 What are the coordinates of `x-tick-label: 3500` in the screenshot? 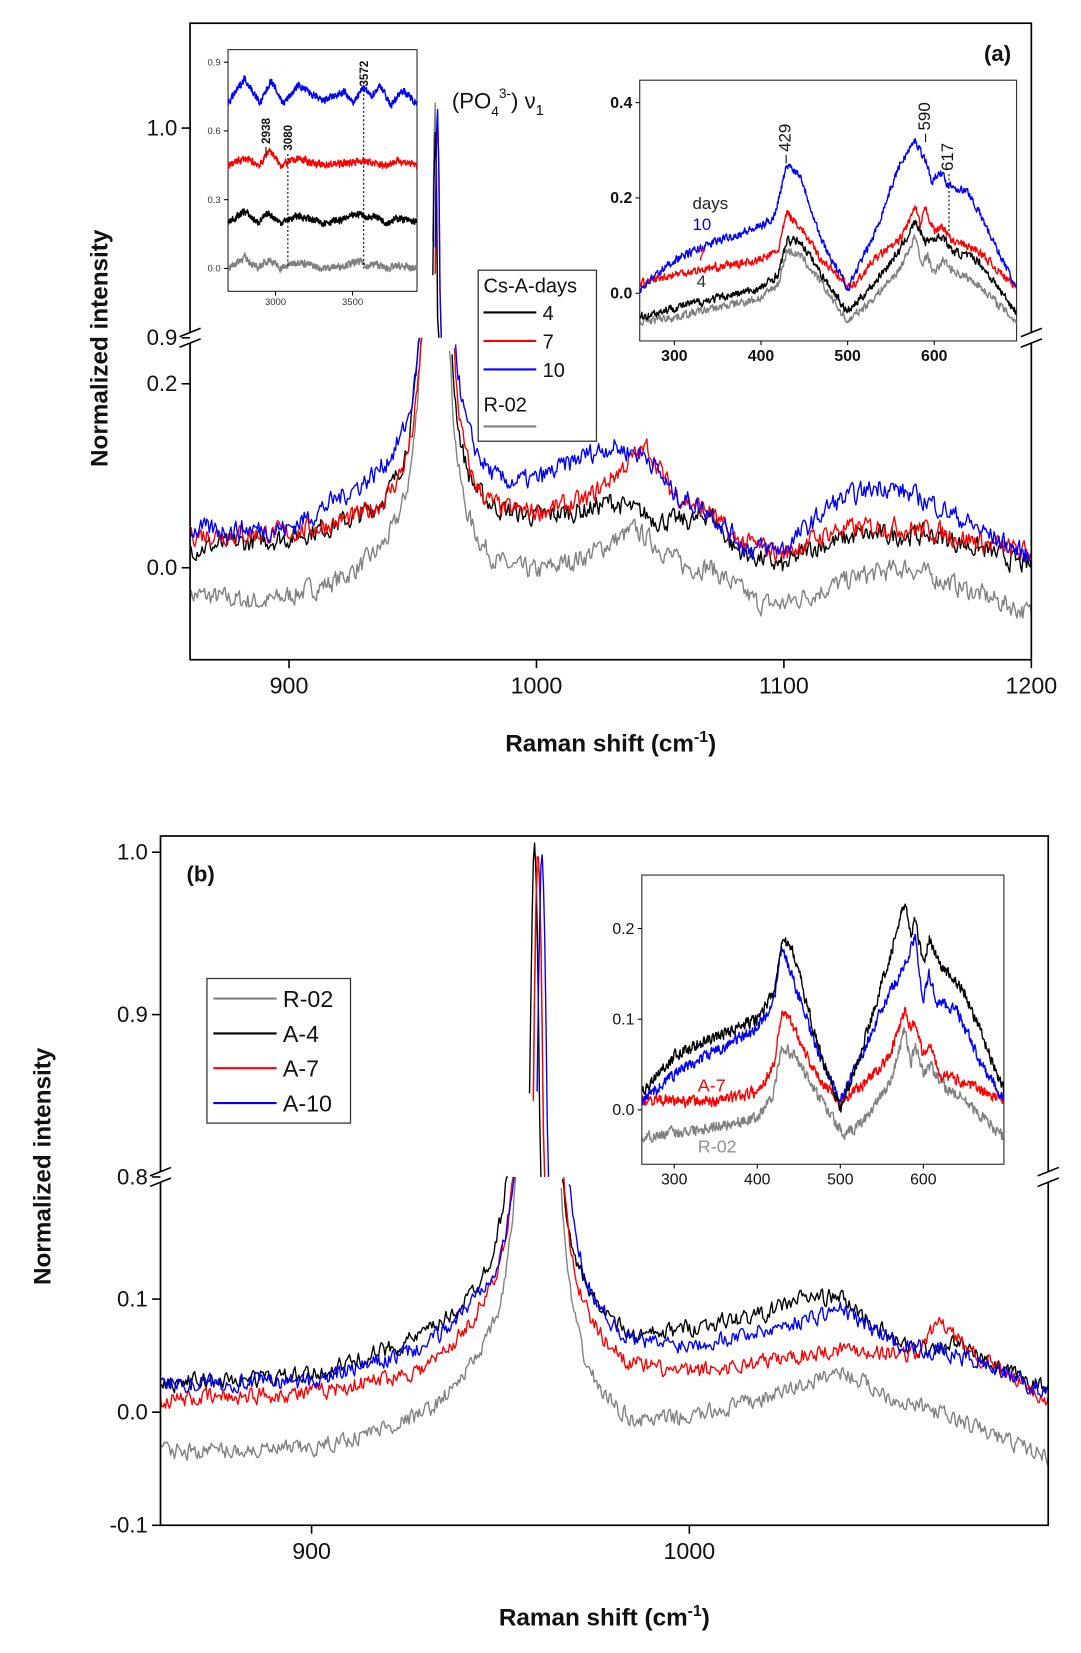 It's located at (352, 302).